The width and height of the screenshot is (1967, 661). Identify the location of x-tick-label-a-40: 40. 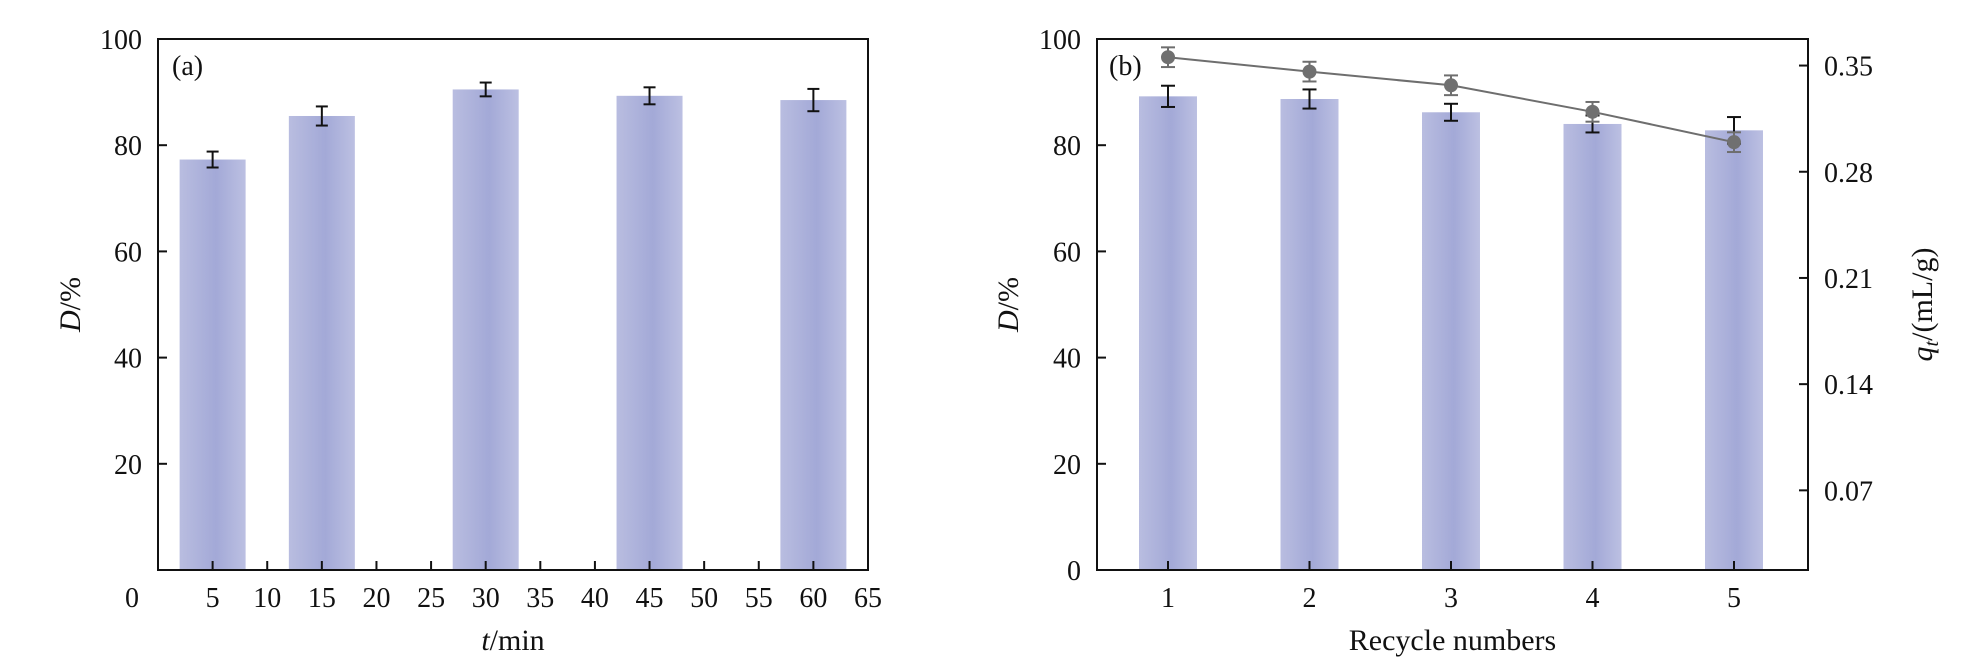
(595, 598).